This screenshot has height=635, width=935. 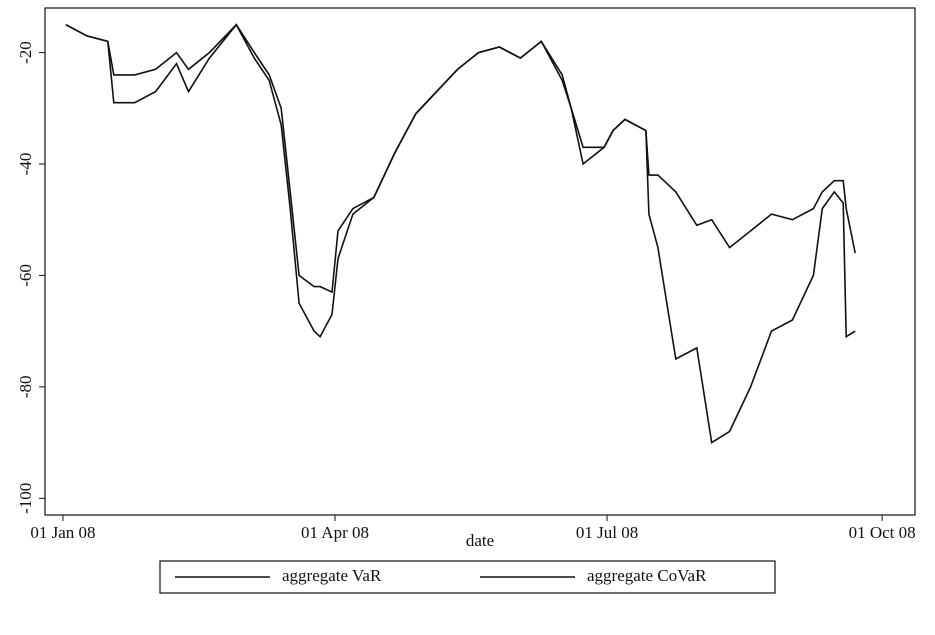 What do you see at coordinates (62, 532) in the screenshot?
I see `x-tick-label: 01 Jan 08` at bounding box center [62, 532].